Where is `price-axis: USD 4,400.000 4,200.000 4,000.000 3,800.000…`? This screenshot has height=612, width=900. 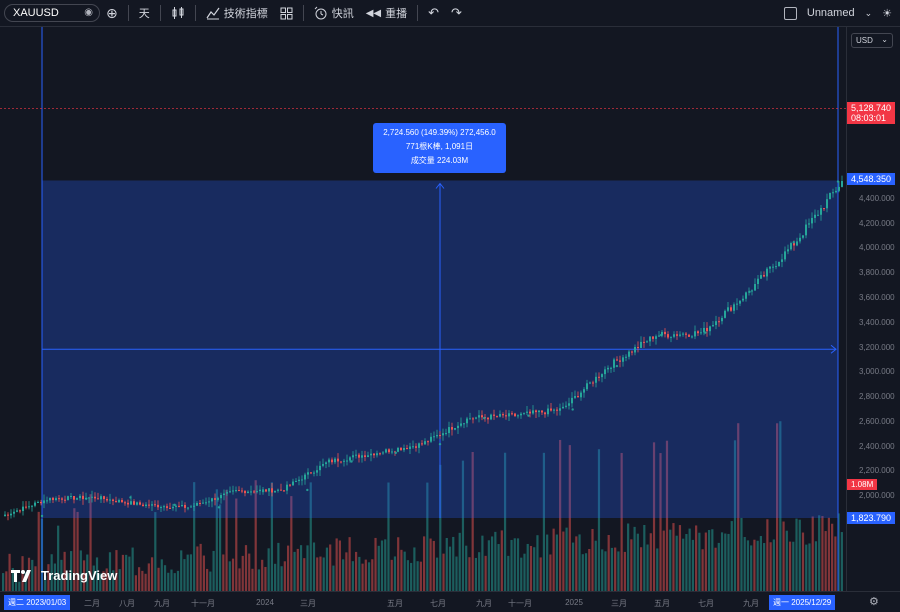
price-axis: USD 4,400.000 4,200.000 4,000.000 3,800.000… is located at coordinates (873, 309).